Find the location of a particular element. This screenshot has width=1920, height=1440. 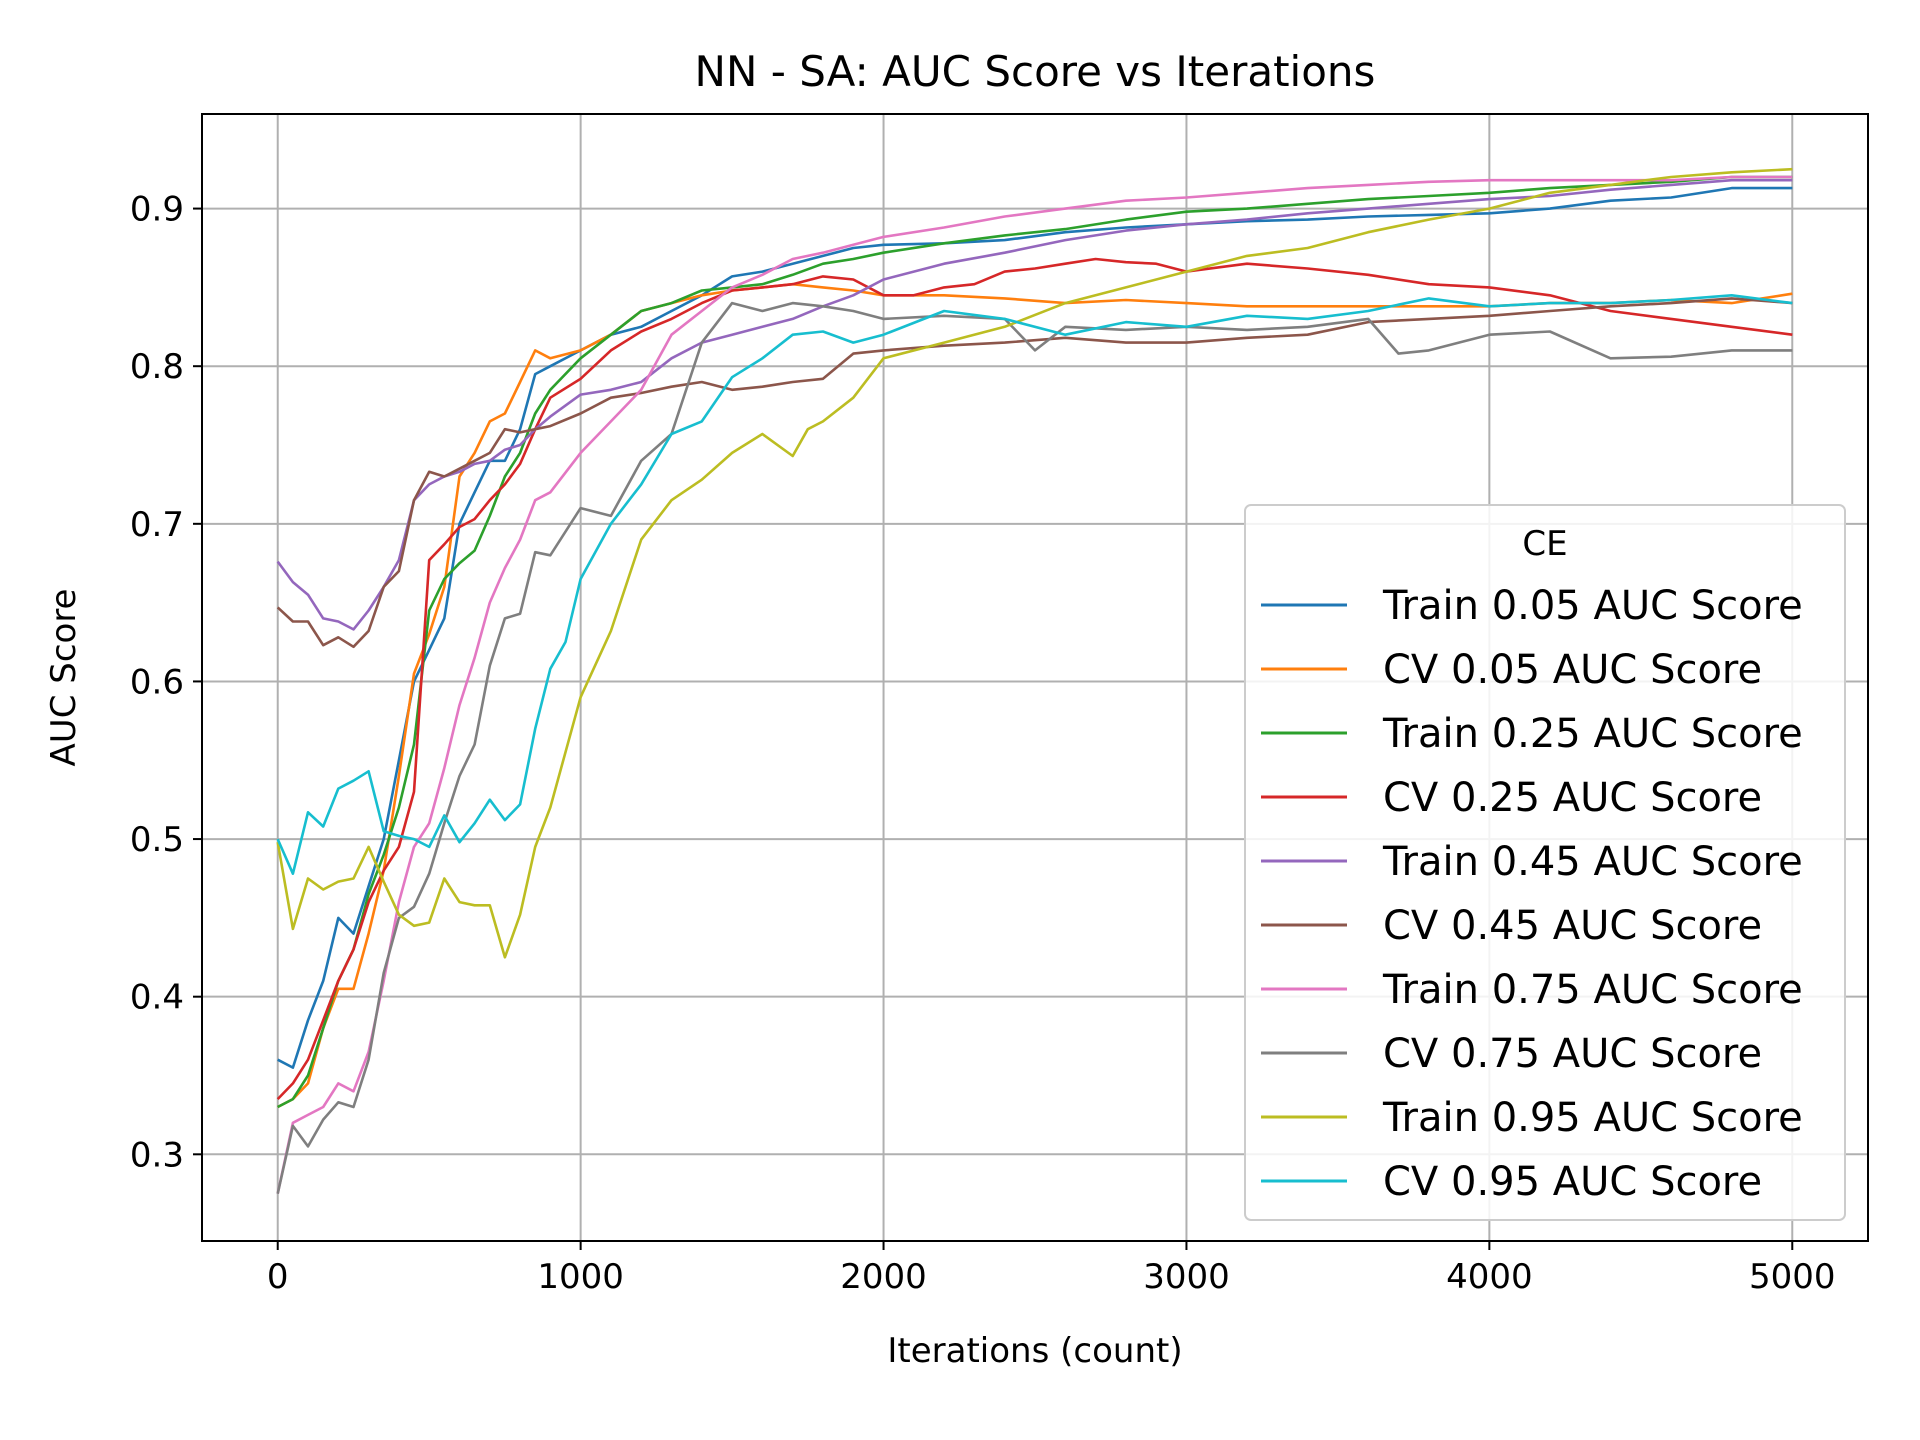

chart-title: NN - SA: AUC Score vs Iterations is located at coordinates (1035, 71).